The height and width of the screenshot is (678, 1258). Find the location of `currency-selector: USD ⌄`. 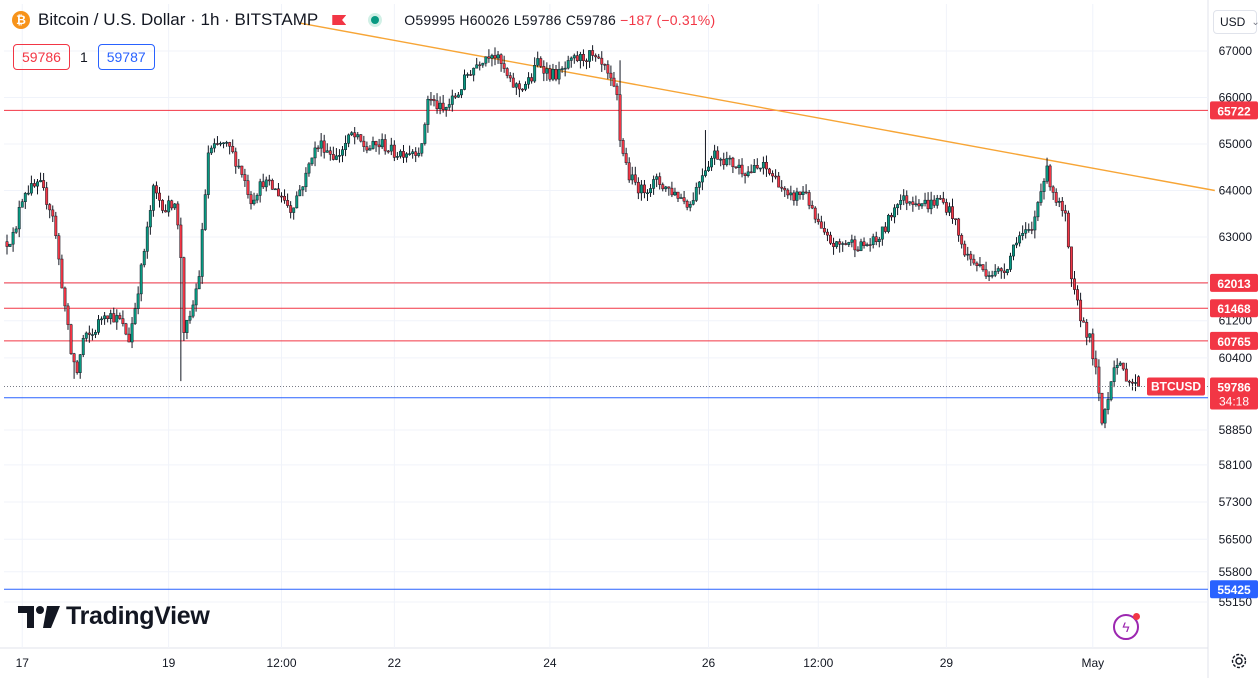

currency-selector: USD ⌄ is located at coordinates (1235, 22).